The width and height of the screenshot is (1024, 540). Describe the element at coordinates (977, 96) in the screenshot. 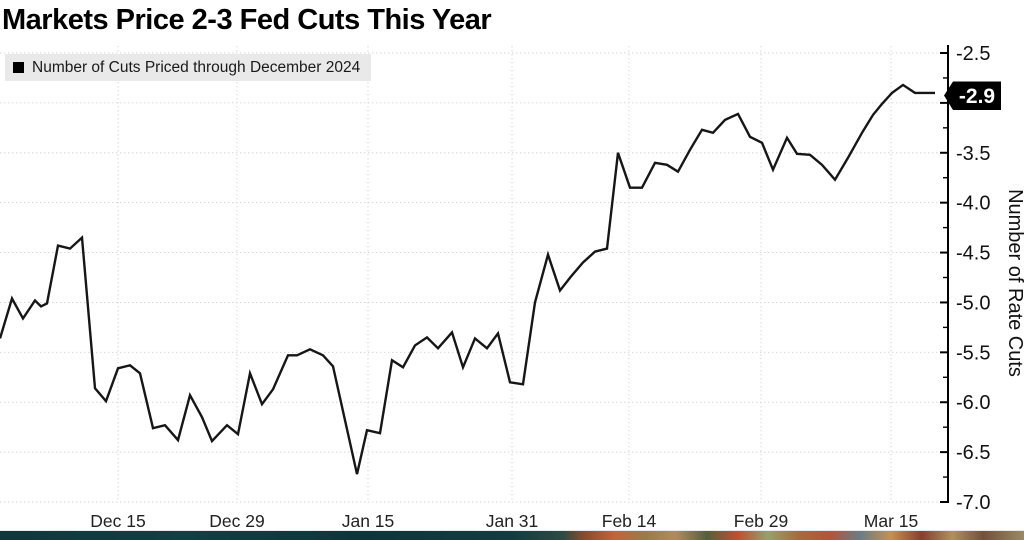

I see `last-value-label: -2.9` at that location.